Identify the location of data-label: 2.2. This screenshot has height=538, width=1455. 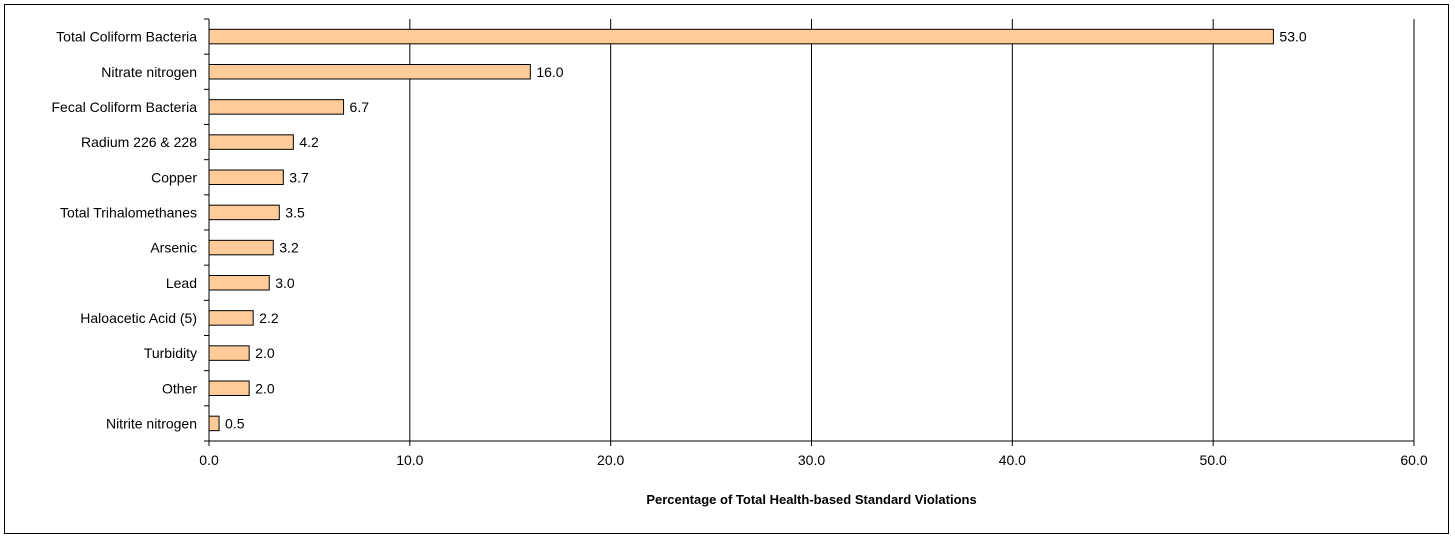
(269, 318).